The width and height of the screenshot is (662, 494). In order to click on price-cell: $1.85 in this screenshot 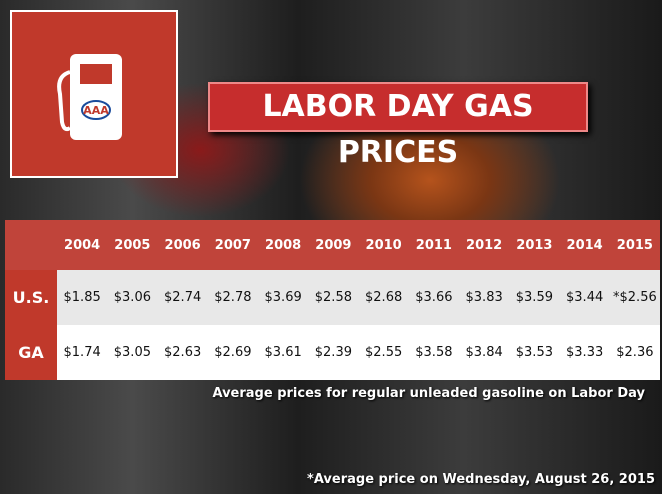, I will do `click(82, 297)`.